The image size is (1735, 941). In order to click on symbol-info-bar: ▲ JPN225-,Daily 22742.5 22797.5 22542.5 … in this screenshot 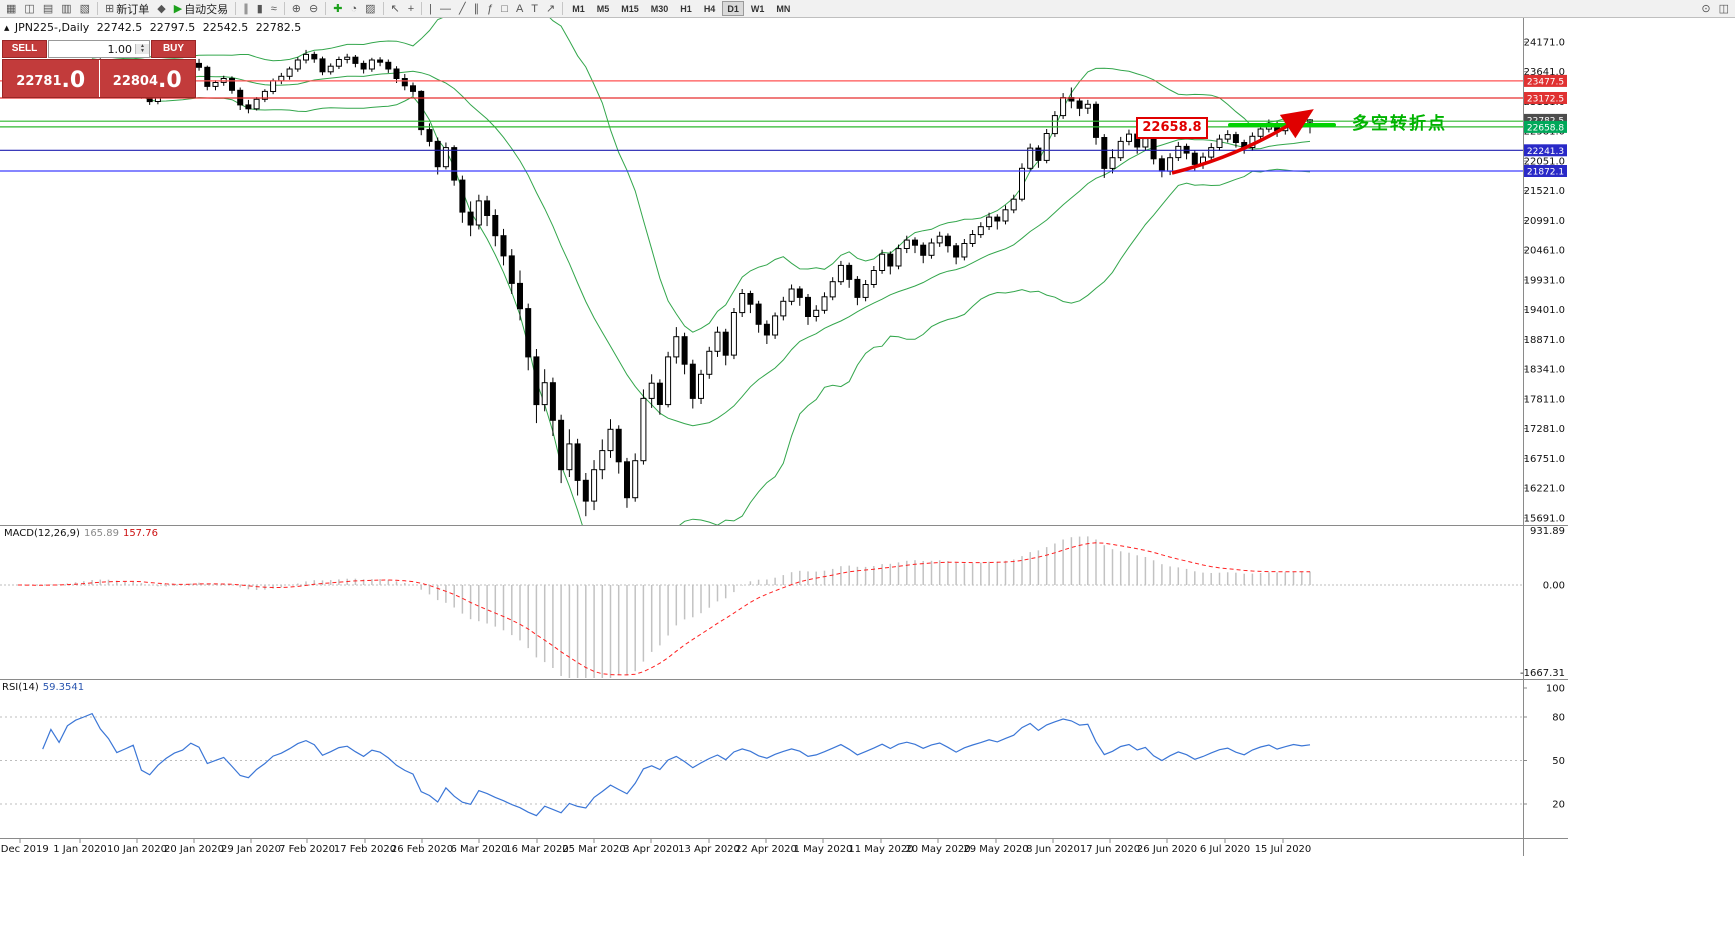, I will do `click(154, 27)`.